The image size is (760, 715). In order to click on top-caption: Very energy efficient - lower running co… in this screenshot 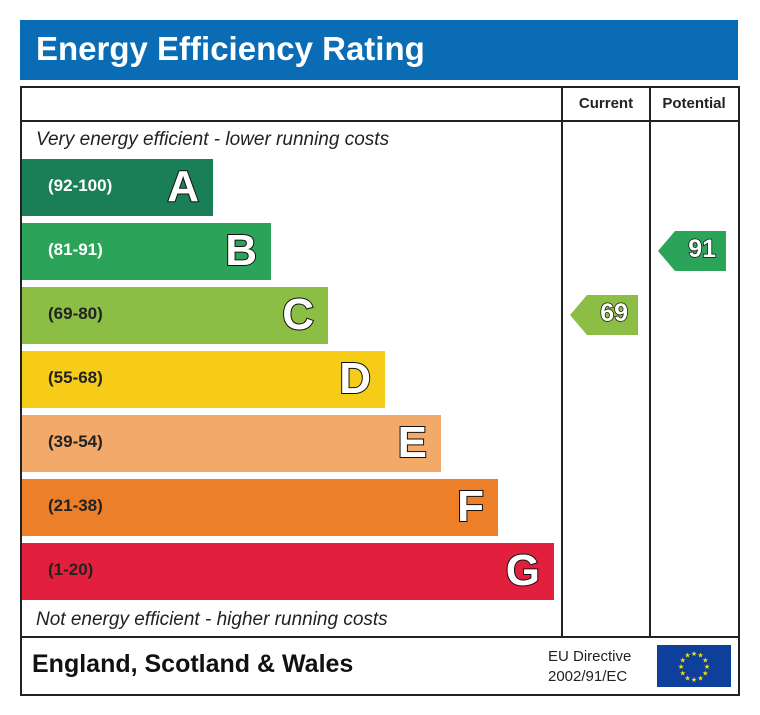, I will do `click(213, 139)`.